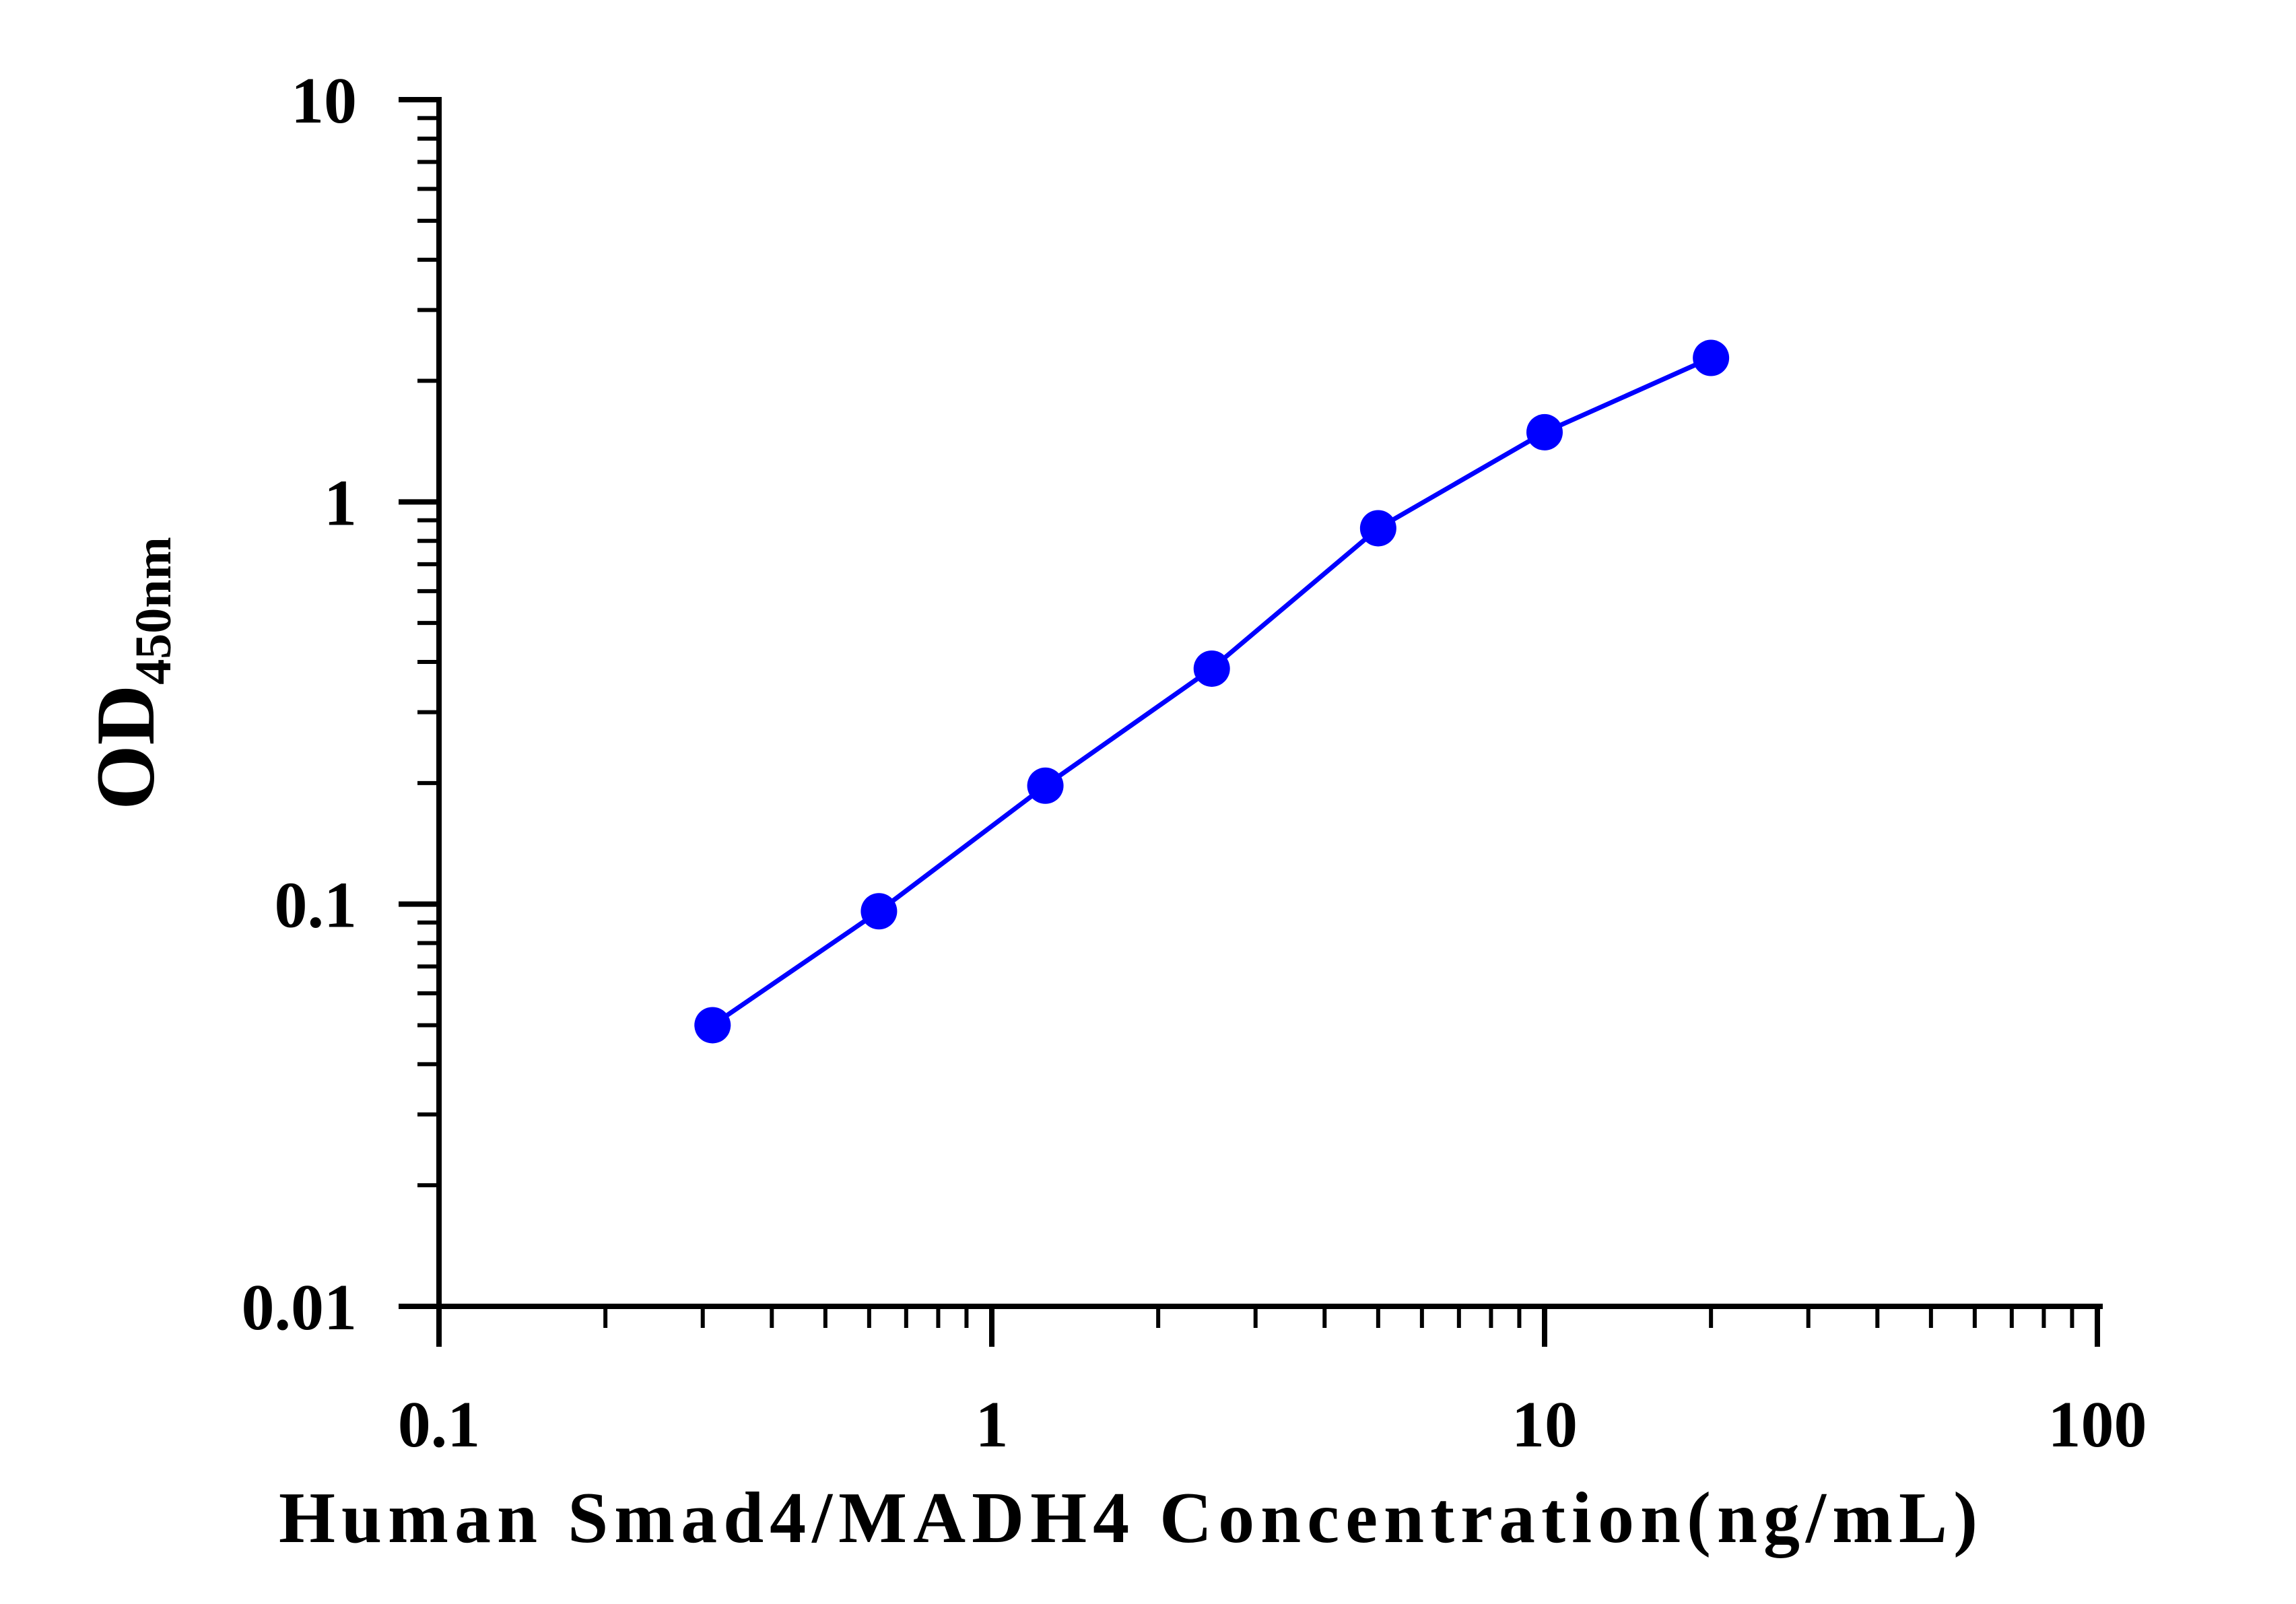 The height and width of the screenshot is (1604, 2296). I want to click on y-tick-label: 0.01, so click(300, 1307).